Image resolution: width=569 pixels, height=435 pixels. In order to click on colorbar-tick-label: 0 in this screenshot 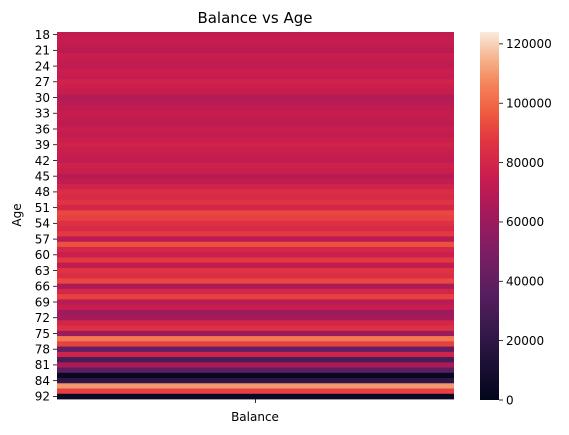, I will do `click(510, 400)`.